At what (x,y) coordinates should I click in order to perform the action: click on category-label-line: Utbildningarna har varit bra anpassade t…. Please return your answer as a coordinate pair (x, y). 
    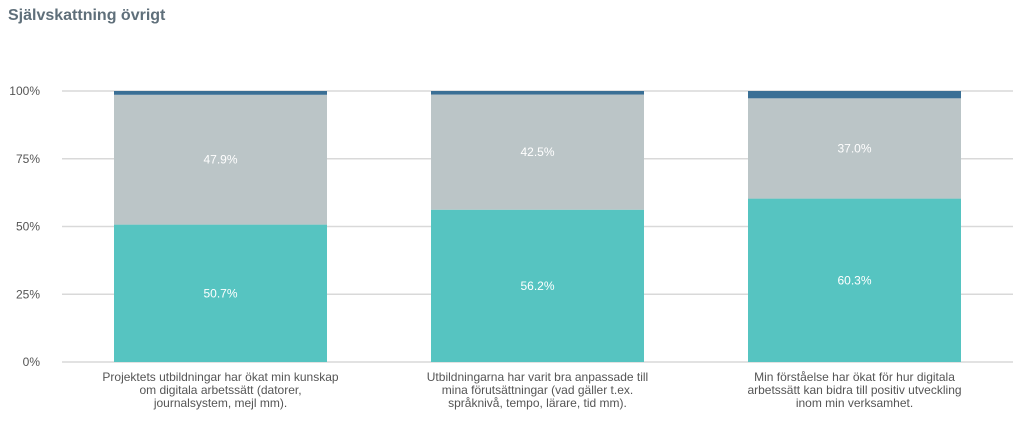
    Looking at the image, I should click on (537, 377).